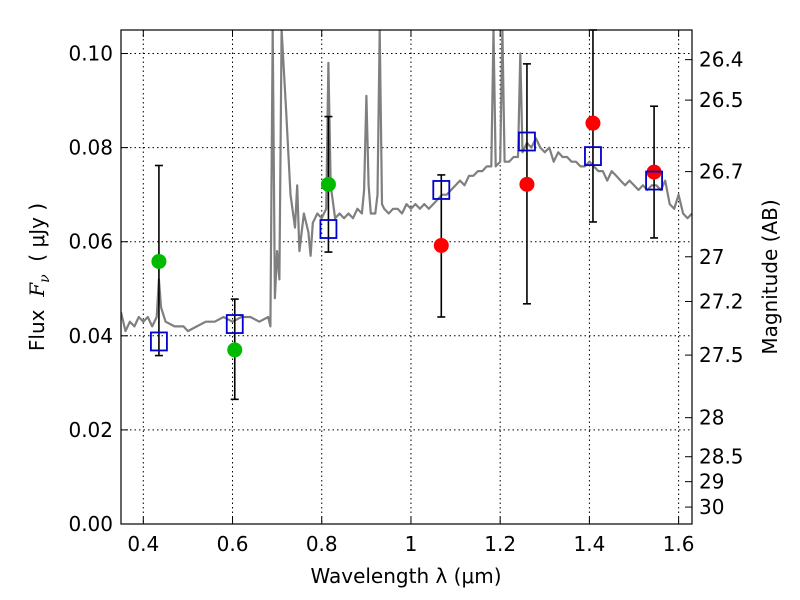 This screenshot has height=600, width=800. I want to click on x-tick-label: 1.6, so click(679, 544).